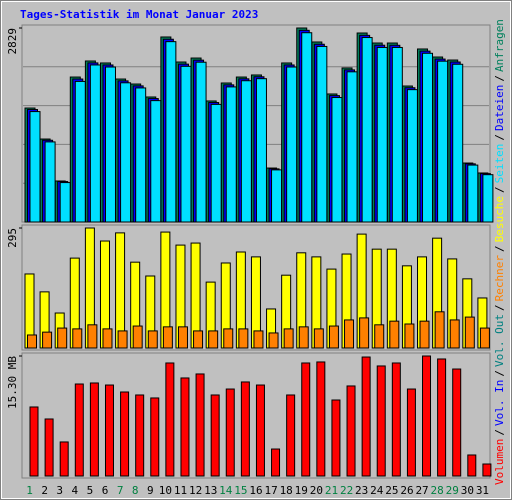 This screenshot has height=500, width=512. Describe the element at coordinates (240, 490) in the screenshot. I see `x-tick-label: 15` at that location.